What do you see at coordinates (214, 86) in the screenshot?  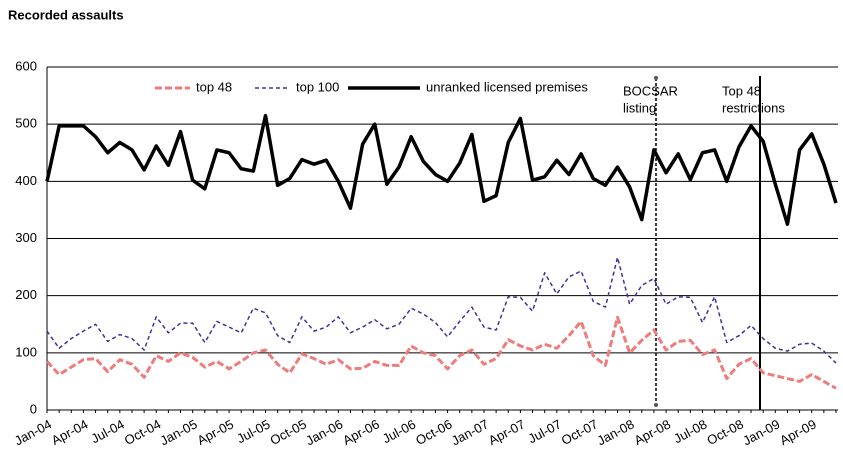 I see `legend-label: top 48` at bounding box center [214, 86].